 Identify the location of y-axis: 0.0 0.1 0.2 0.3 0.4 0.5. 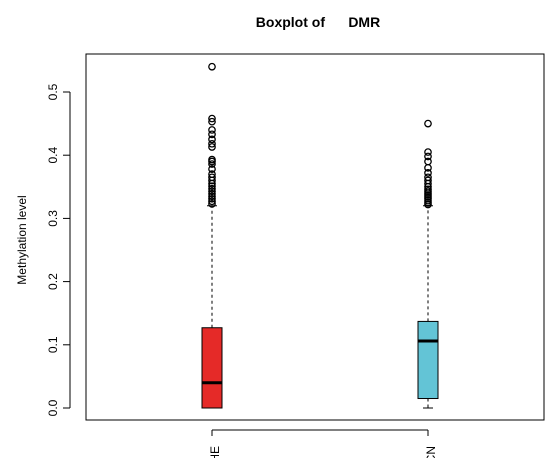
(58, 249).